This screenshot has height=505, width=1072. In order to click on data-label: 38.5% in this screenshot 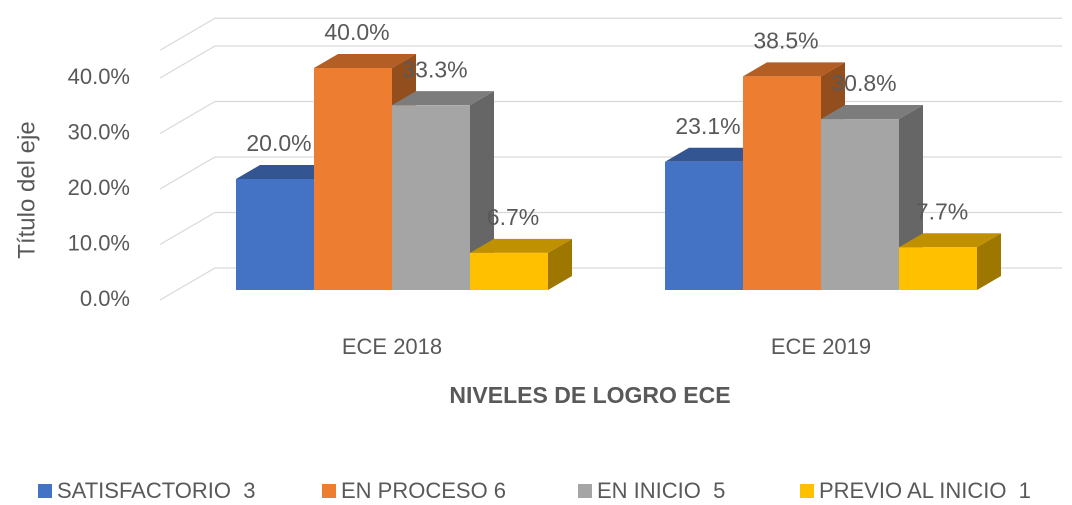, I will do `click(785, 40)`.